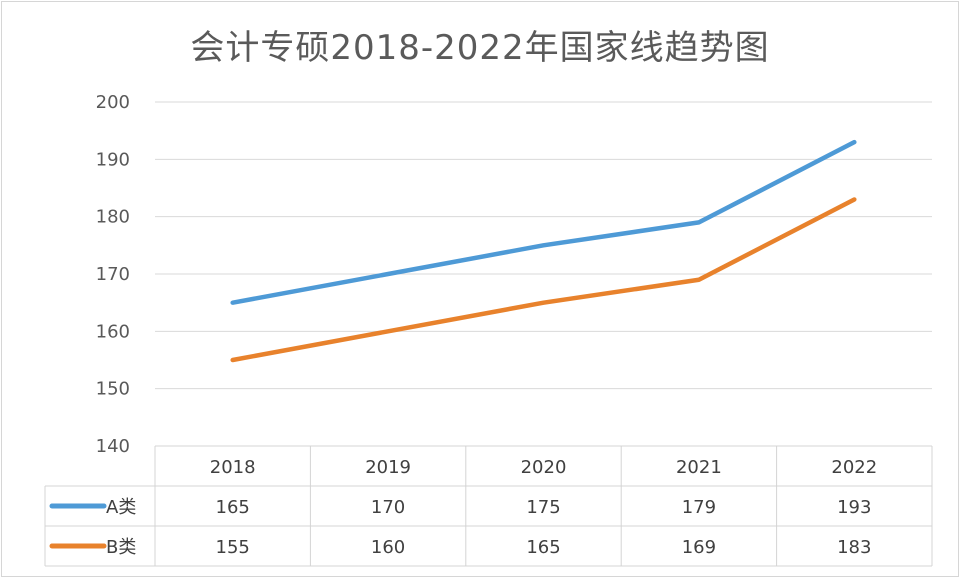  I want to click on data-cell-0-0: 165, so click(233, 507).